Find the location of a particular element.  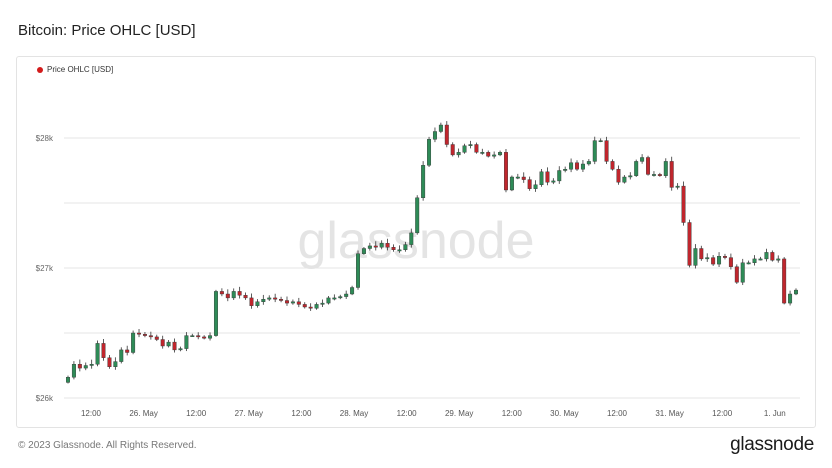

legend-dot-icon is located at coordinates (40, 69).